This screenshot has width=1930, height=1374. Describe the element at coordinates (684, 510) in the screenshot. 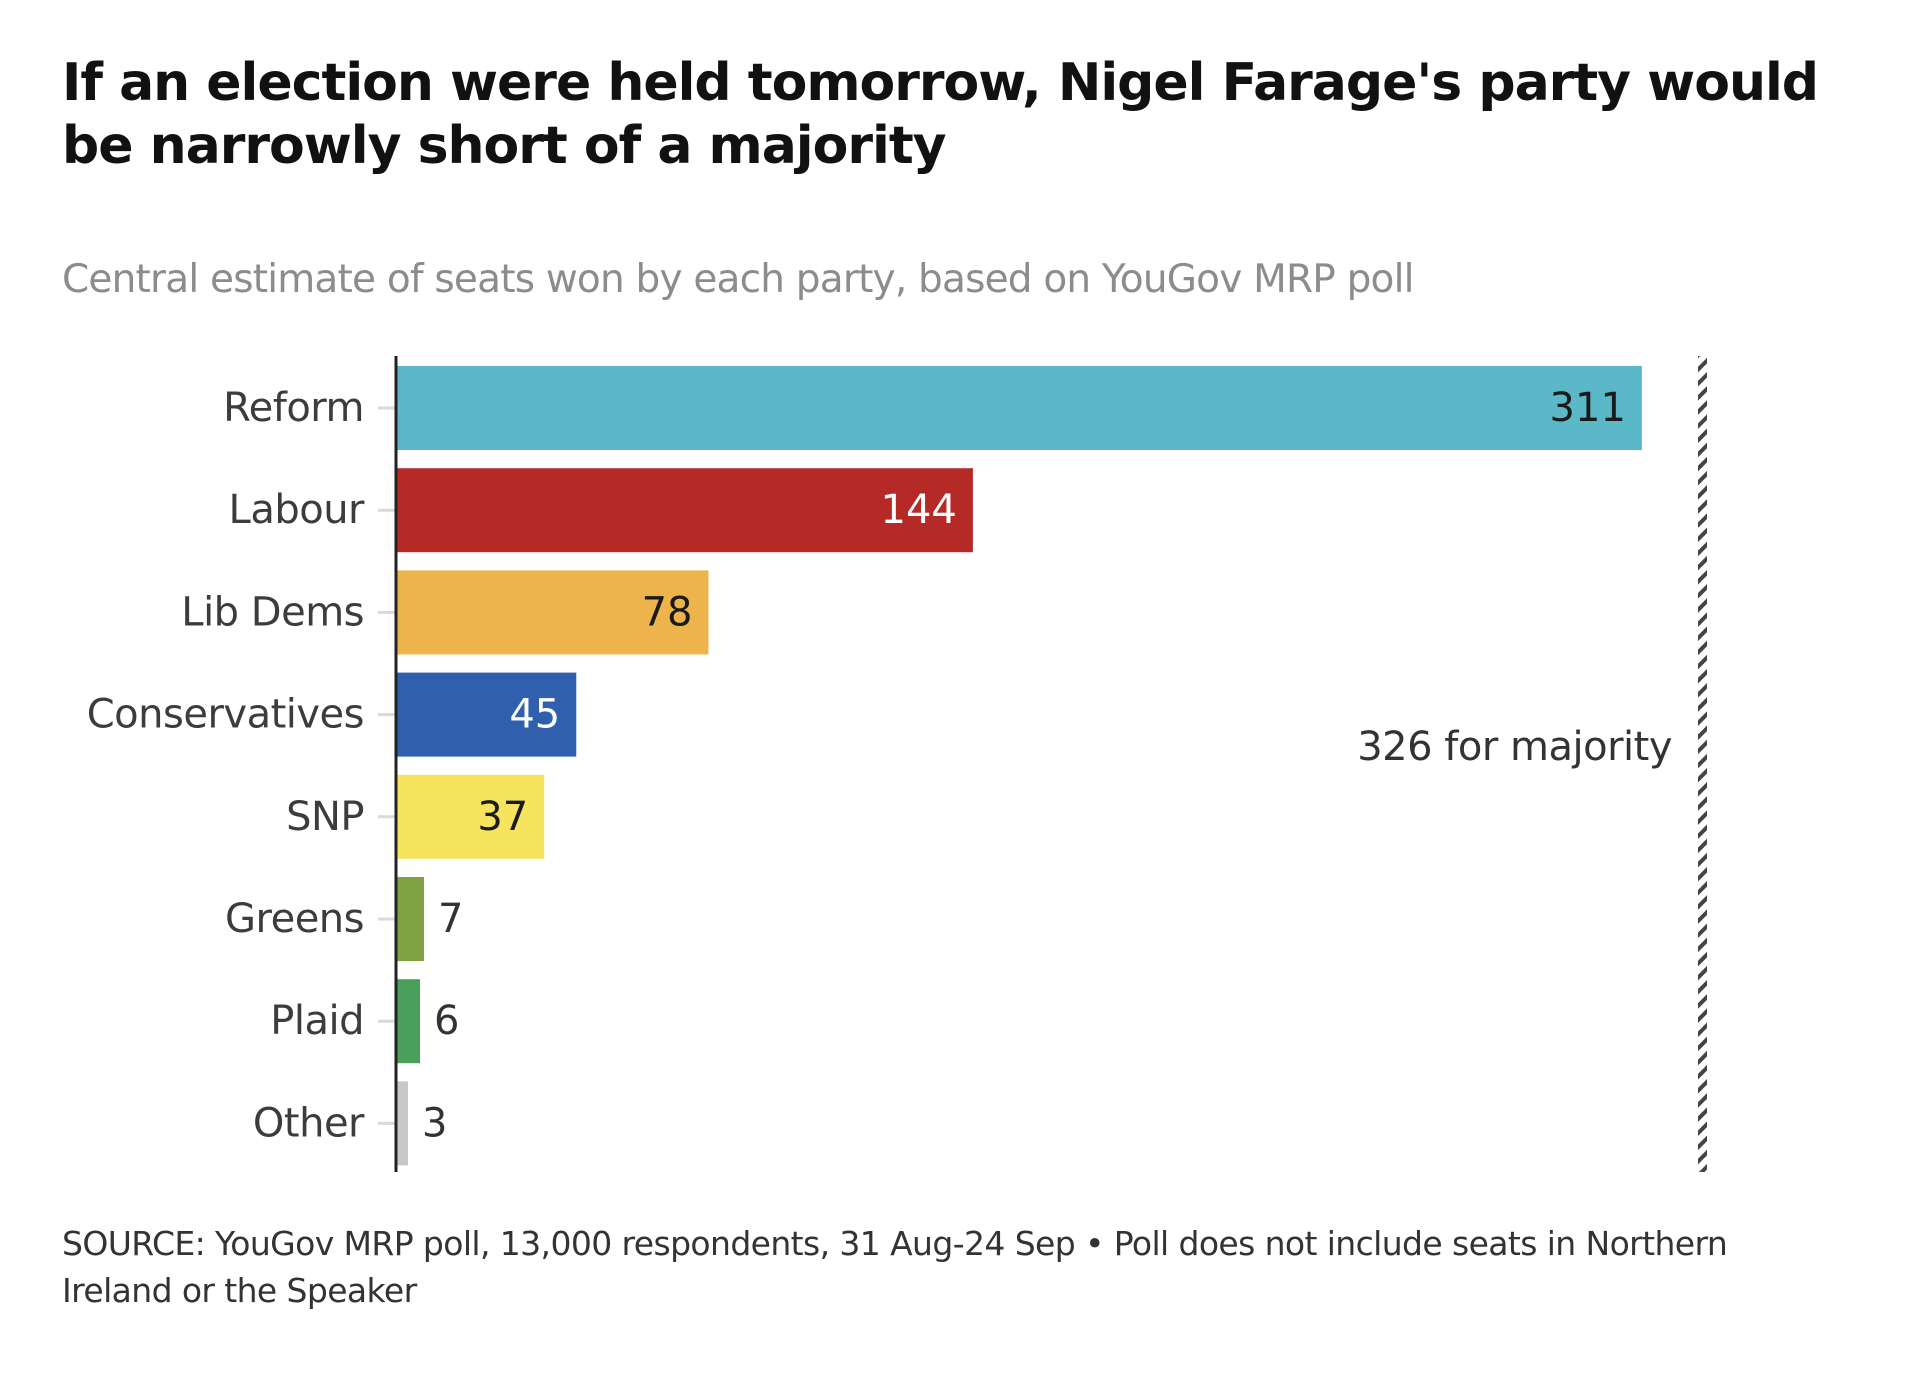

I see `bar-labour` at that location.